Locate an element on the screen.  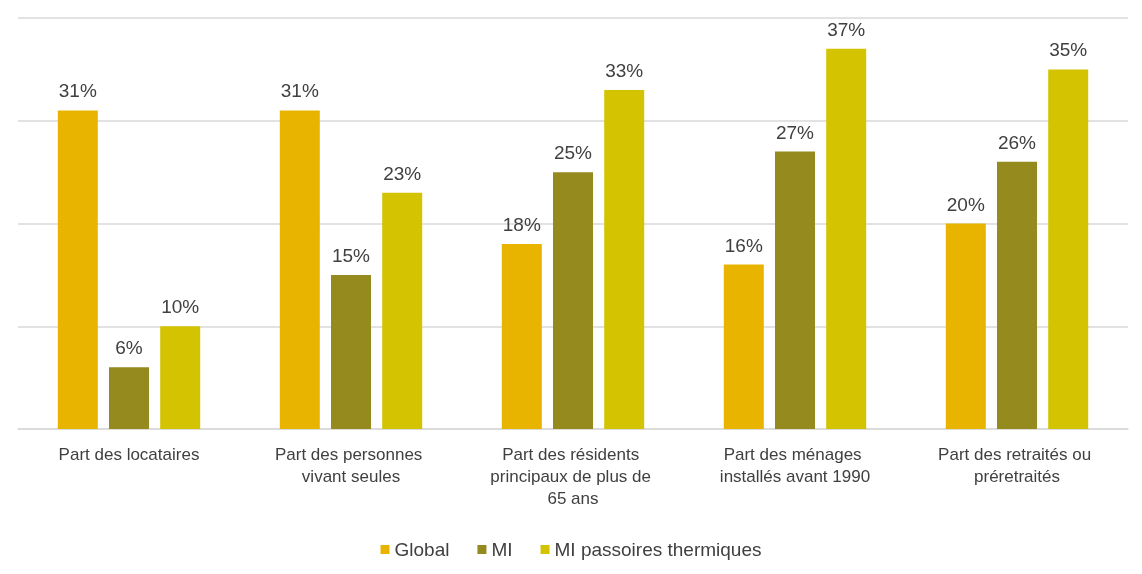
data-label: 6% is located at coordinates (129, 348).